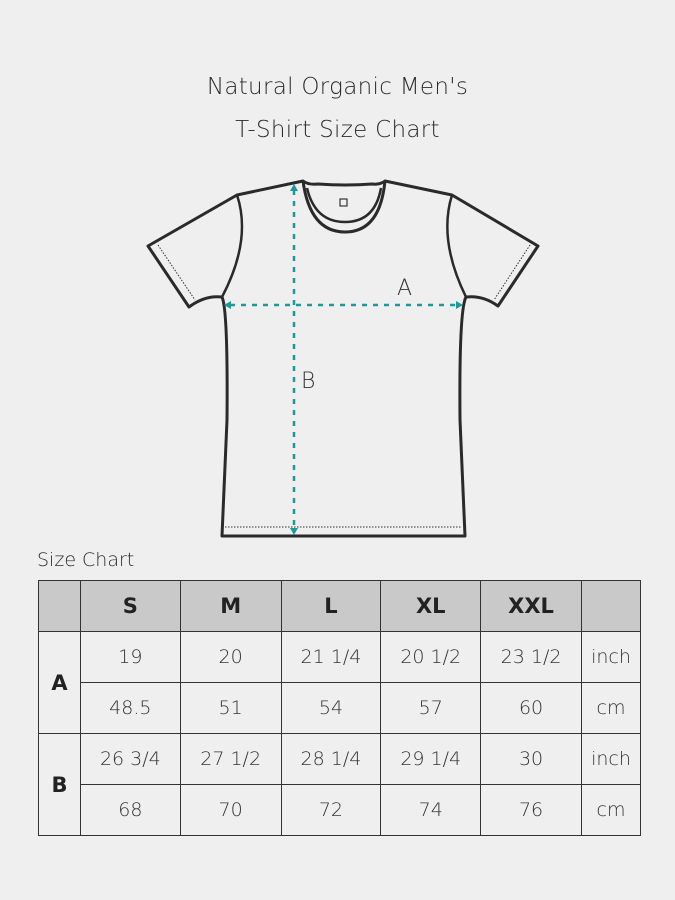 This screenshot has height=900, width=675. Describe the element at coordinates (431, 606) in the screenshot. I see `header-size: XL` at that location.